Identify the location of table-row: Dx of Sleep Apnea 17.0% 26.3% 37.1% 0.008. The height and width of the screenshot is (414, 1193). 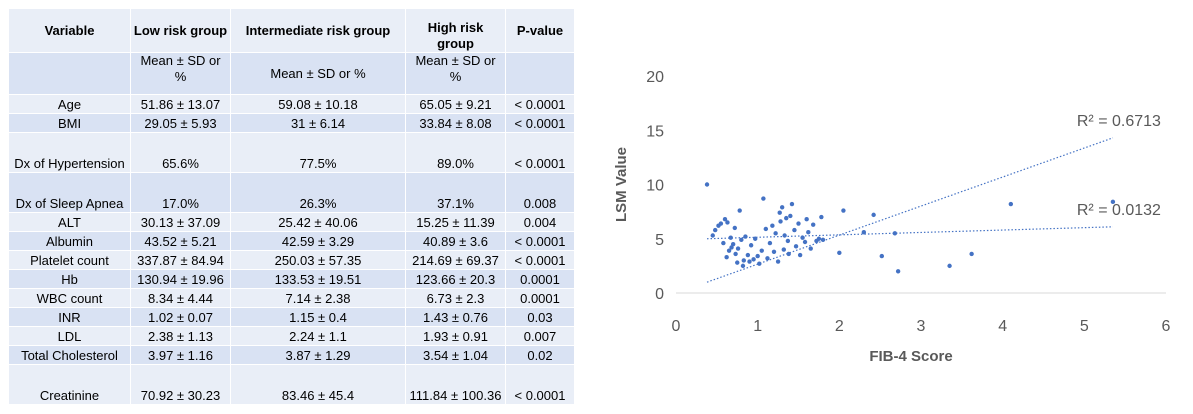
(291, 192).